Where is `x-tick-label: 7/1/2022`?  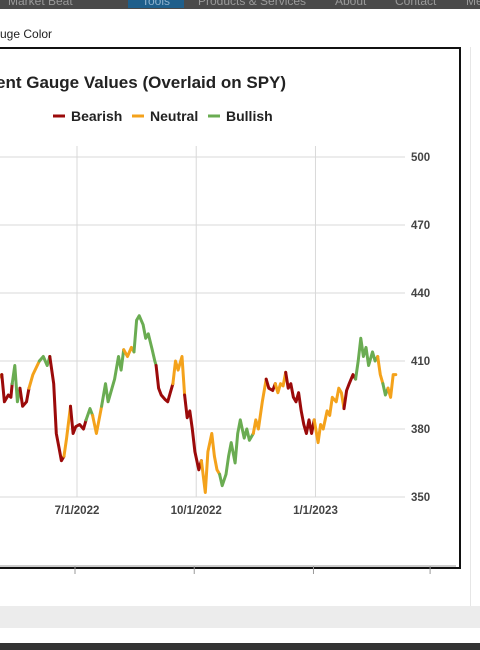
x-tick-label: 7/1/2022 is located at coordinates (77, 511).